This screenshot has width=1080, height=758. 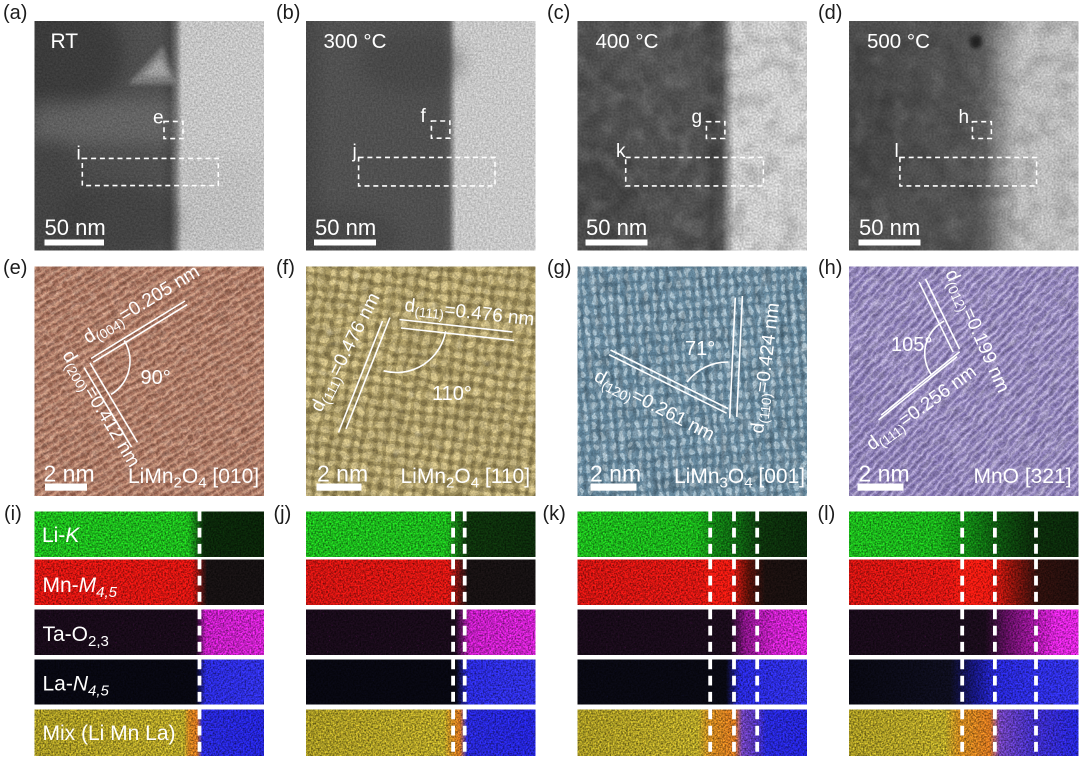 I want to click on svg-text: g, so click(x=697, y=117).